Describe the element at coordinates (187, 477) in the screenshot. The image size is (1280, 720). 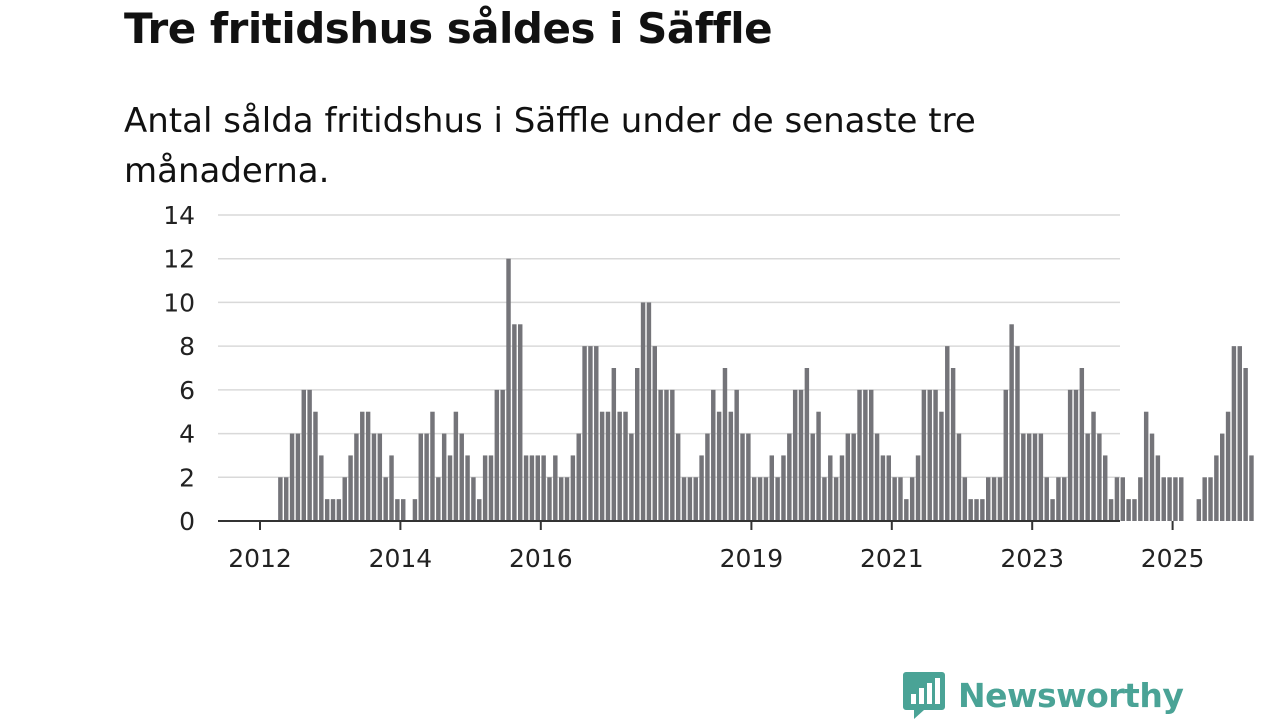
I see `y-tick-label: 2` at that location.